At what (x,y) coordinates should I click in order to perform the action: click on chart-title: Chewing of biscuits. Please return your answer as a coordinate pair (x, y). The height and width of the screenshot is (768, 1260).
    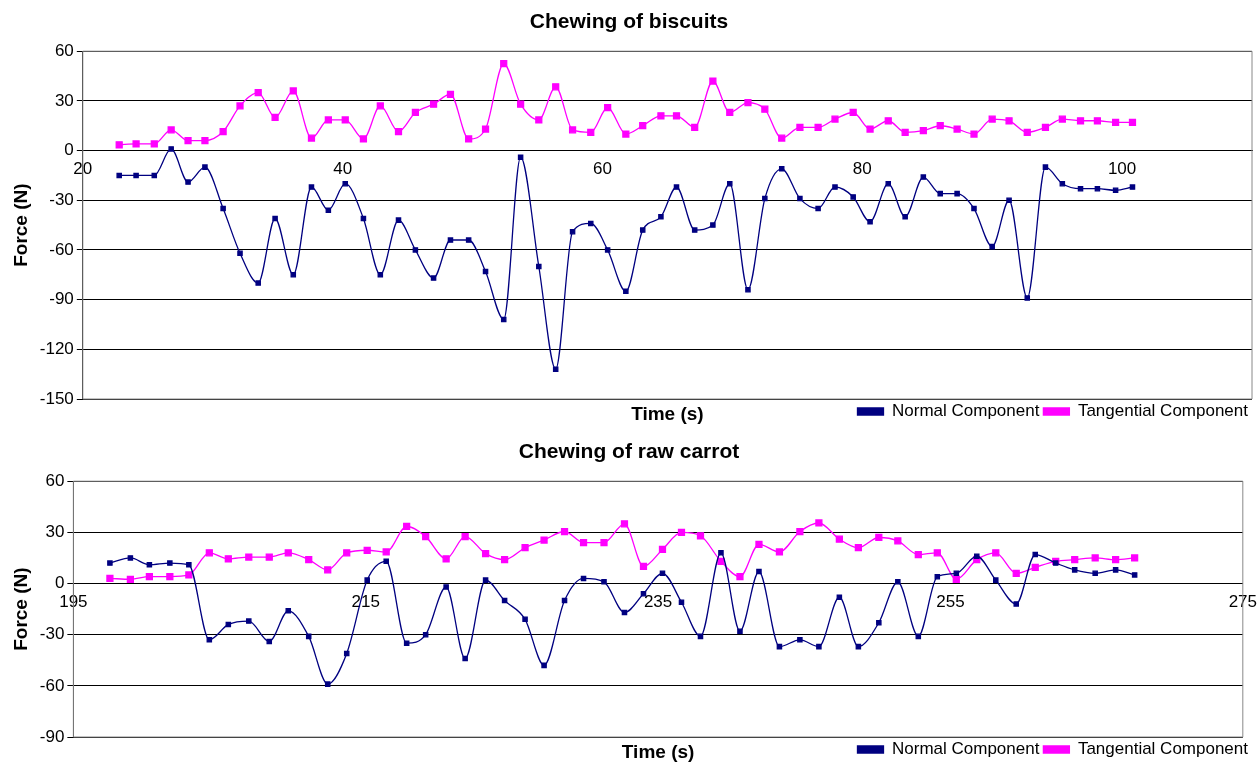
    Looking at the image, I should click on (629, 21).